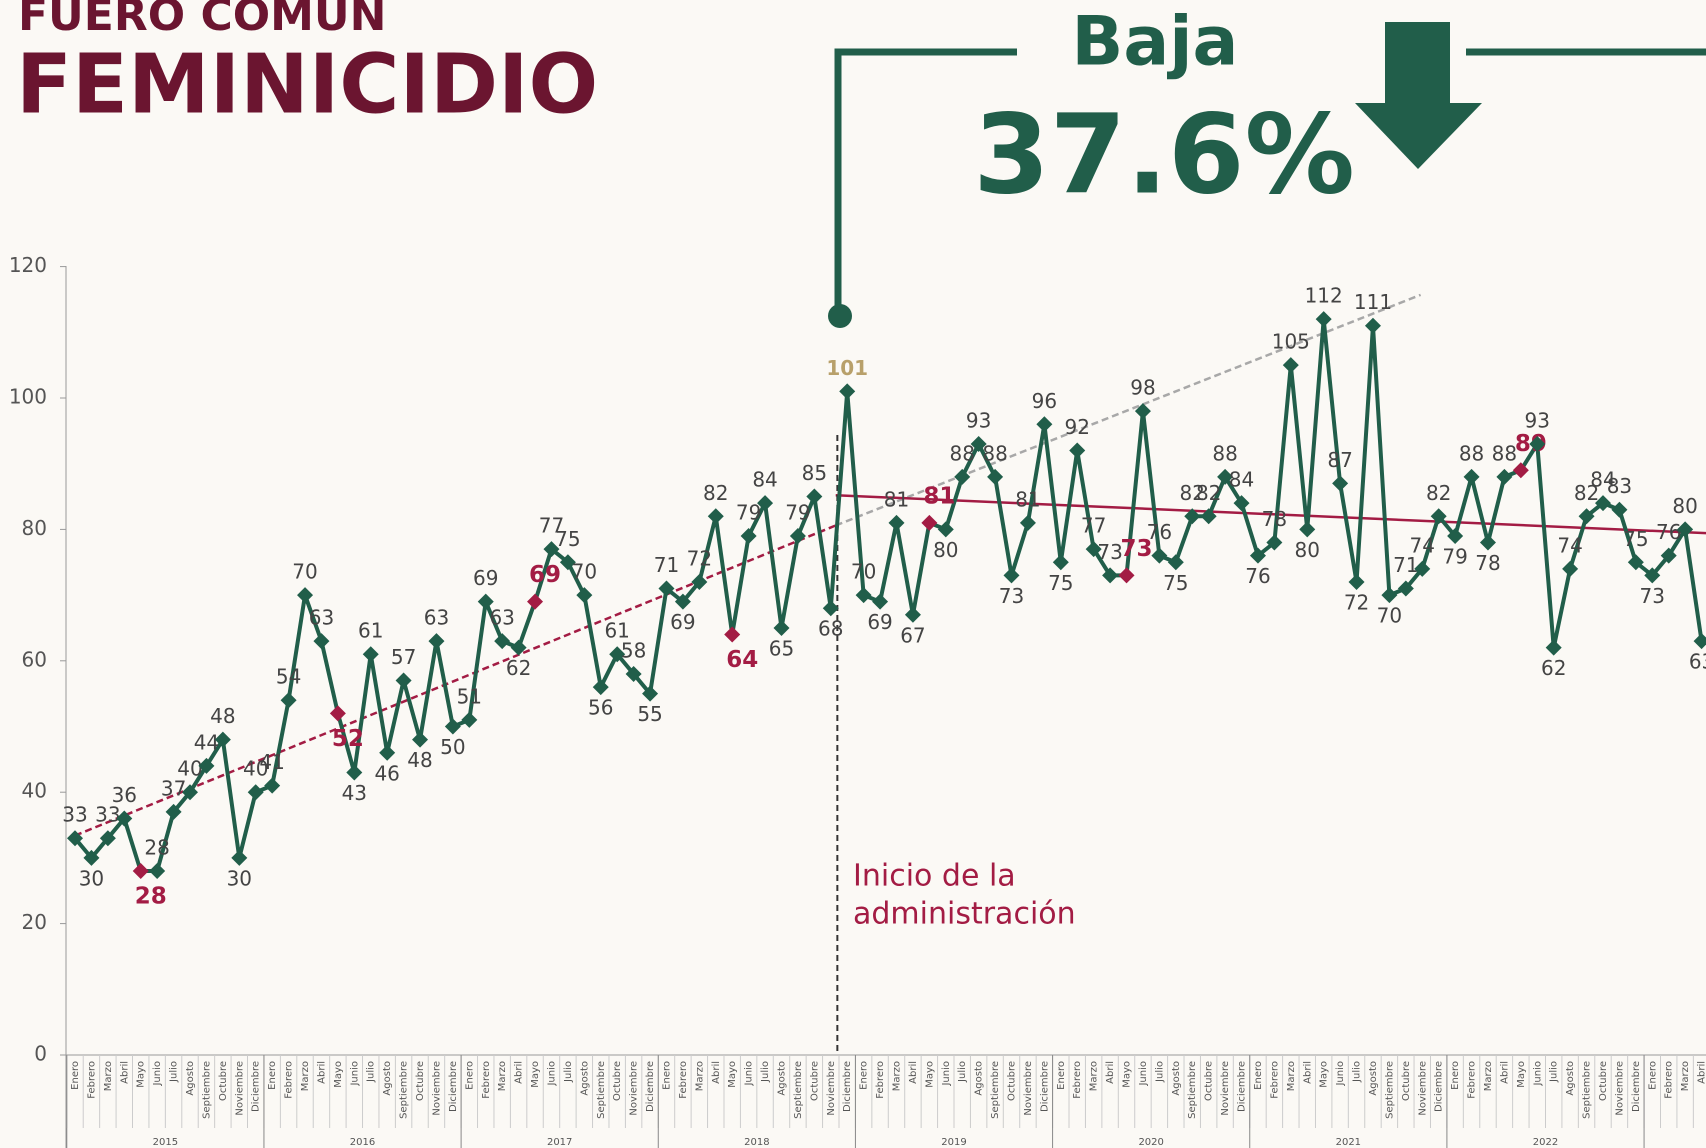  What do you see at coordinates (156, 848) in the screenshot?
I see `data-label: 28` at bounding box center [156, 848].